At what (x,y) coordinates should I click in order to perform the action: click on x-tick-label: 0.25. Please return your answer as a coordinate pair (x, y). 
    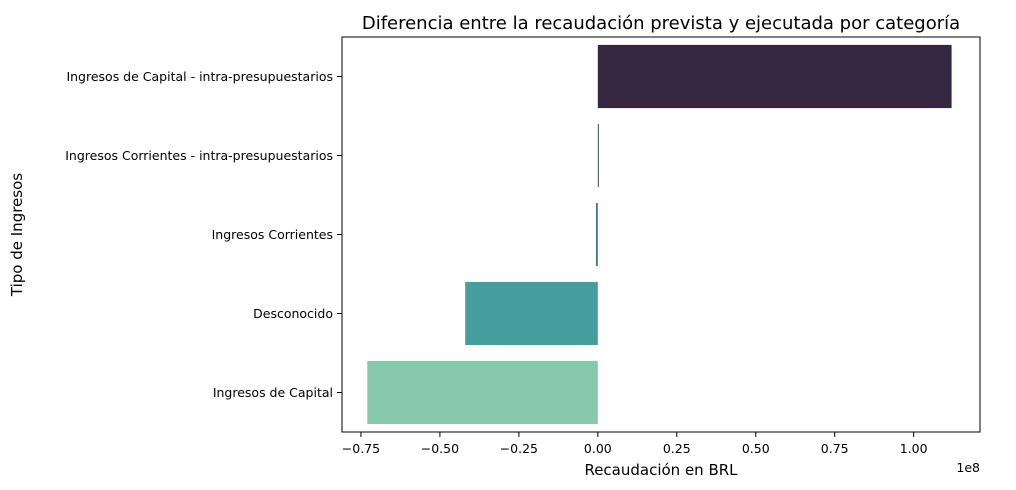
    Looking at the image, I should click on (677, 448).